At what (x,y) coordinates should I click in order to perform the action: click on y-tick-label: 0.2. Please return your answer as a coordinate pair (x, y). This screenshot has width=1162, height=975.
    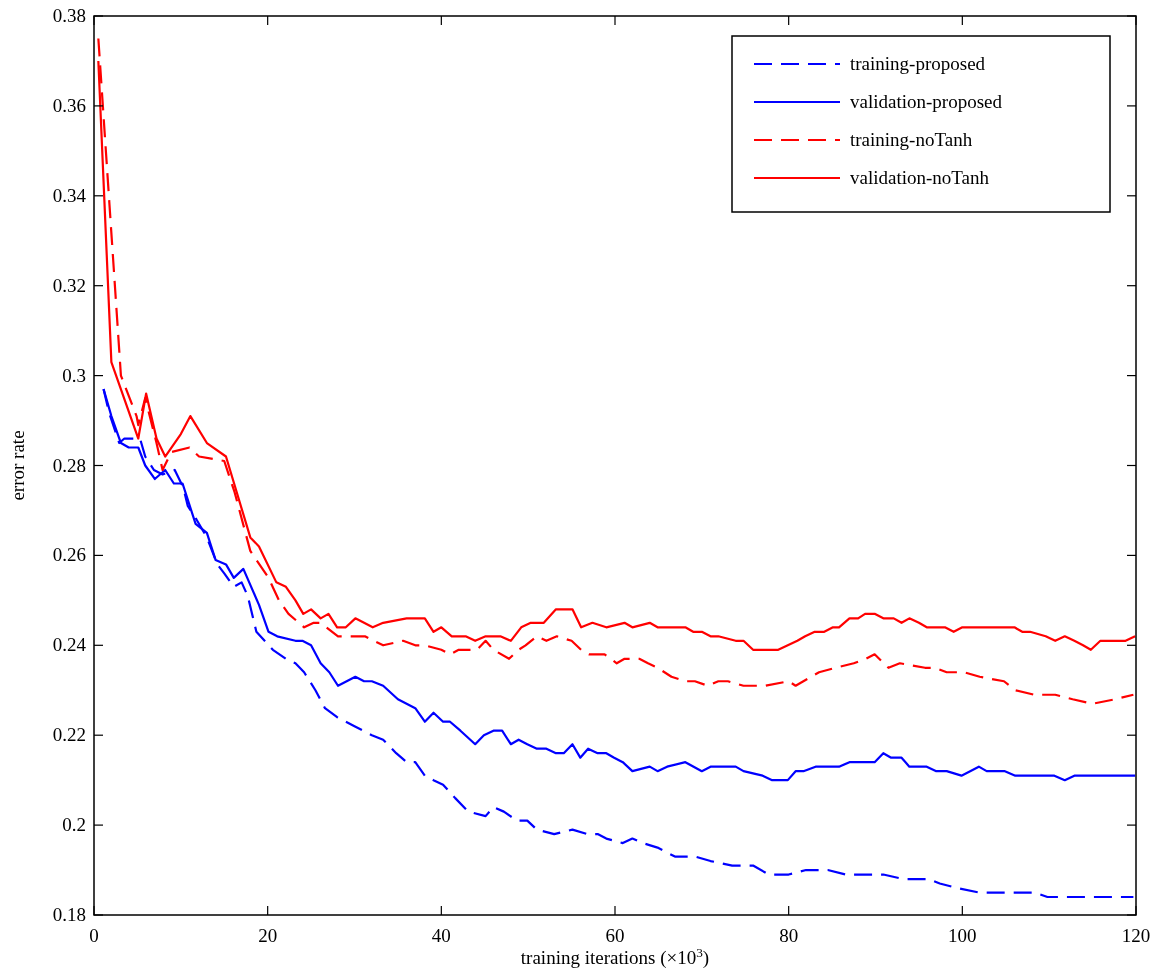
    Looking at the image, I should click on (74, 825).